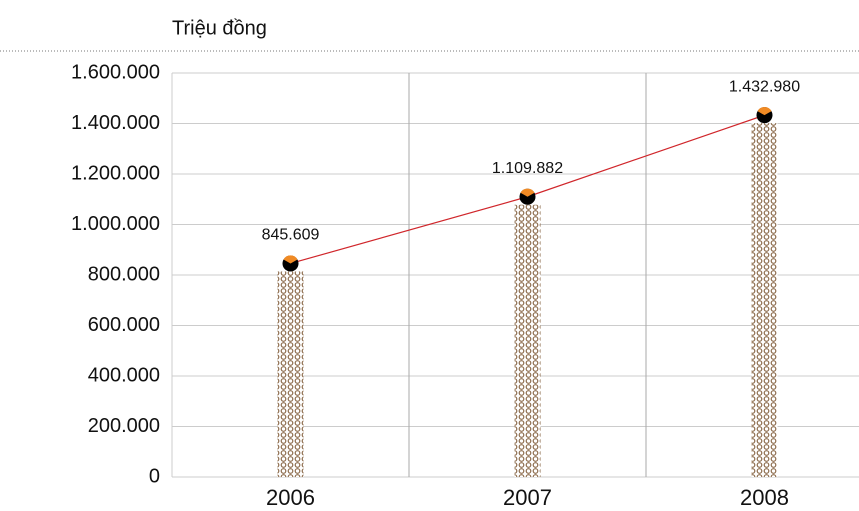  I want to click on y-tick-label: 600.000, so click(124, 325).